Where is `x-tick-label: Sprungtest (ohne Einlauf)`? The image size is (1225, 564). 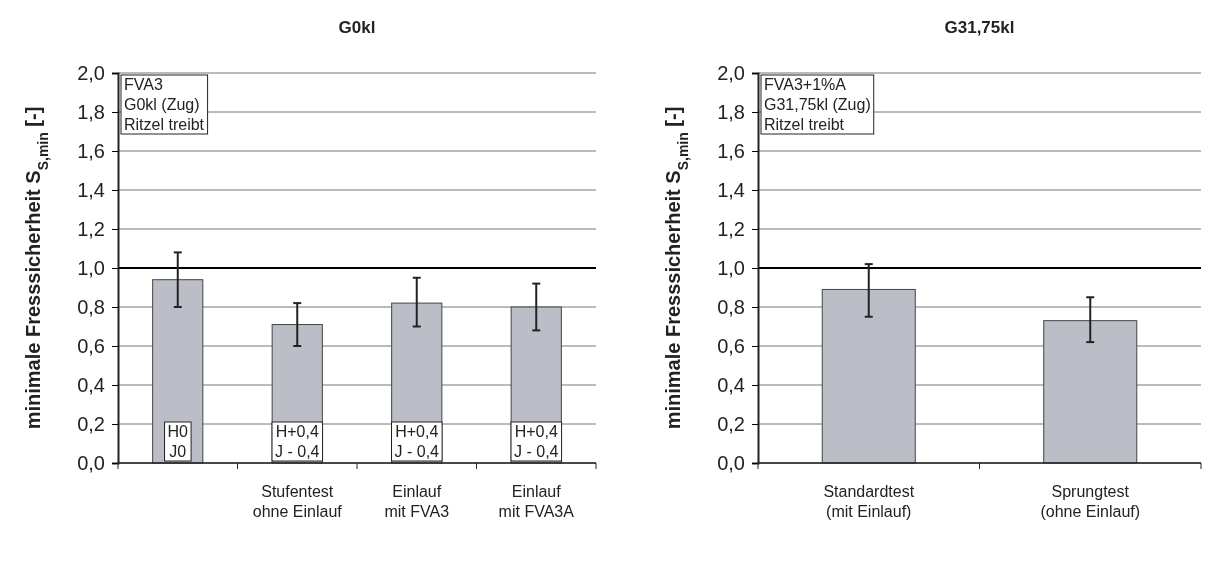
x-tick-label: Sprungtest (ohne Einlauf) is located at coordinates (1090, 501).